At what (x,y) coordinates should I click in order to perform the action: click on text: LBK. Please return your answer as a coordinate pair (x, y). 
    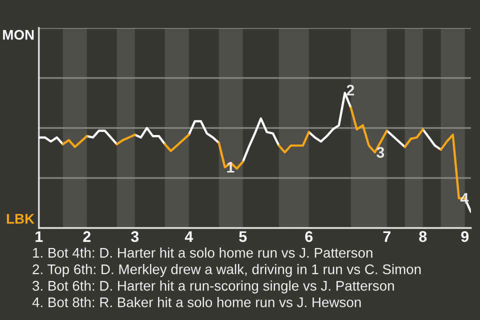
    Looking at the image, I should click on (20, 219).